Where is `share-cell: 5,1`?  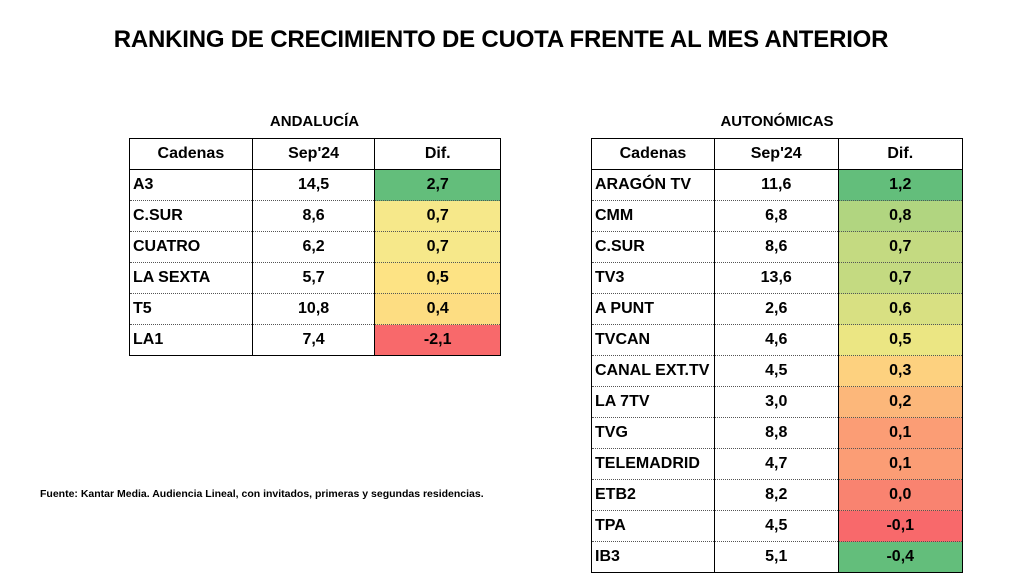 share-cell: 5,1 is located at coordinates (776, 557).